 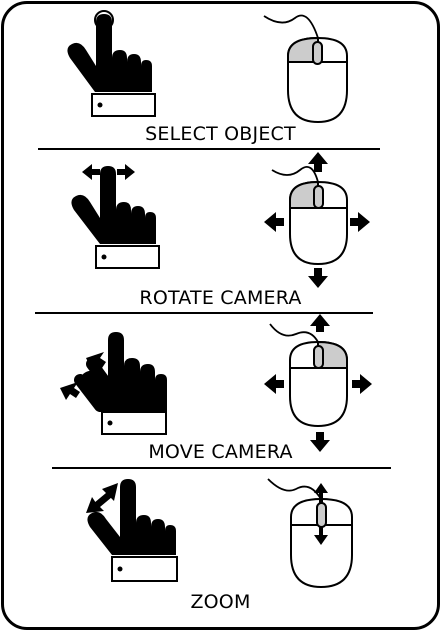 I want to click on mouse-left-click-icon, so click(x=305, y=69).